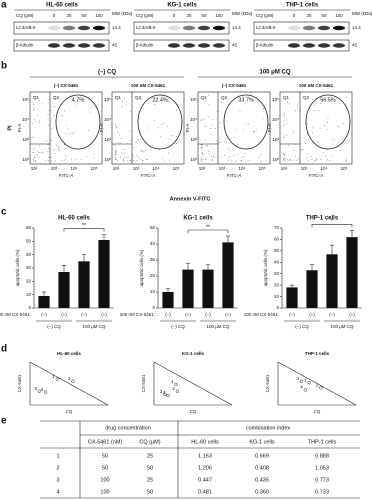  Describe the element at coordinates (198, 219) in the screenshot. I see `chart-title: KG-1 cells` at that location.